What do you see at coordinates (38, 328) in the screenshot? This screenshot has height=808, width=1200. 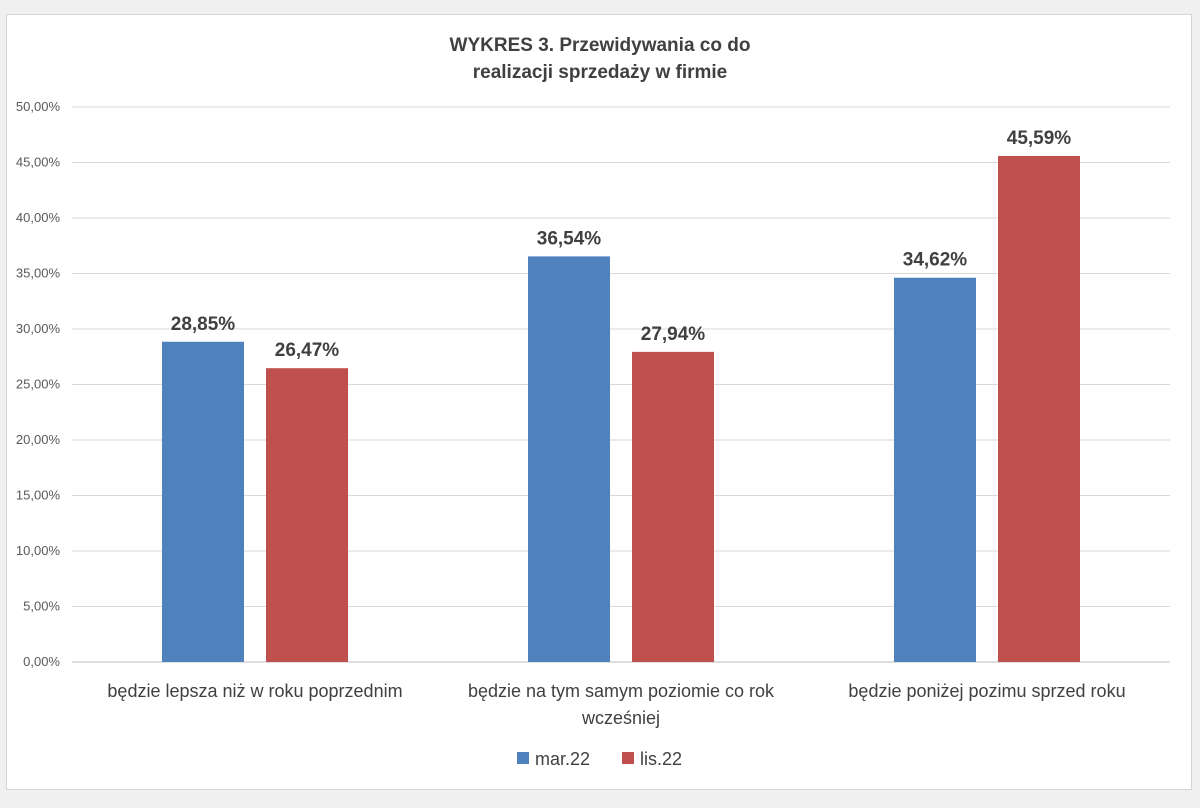 I see `y-tick-label: 30,00%` at bounding box center [38, 328].